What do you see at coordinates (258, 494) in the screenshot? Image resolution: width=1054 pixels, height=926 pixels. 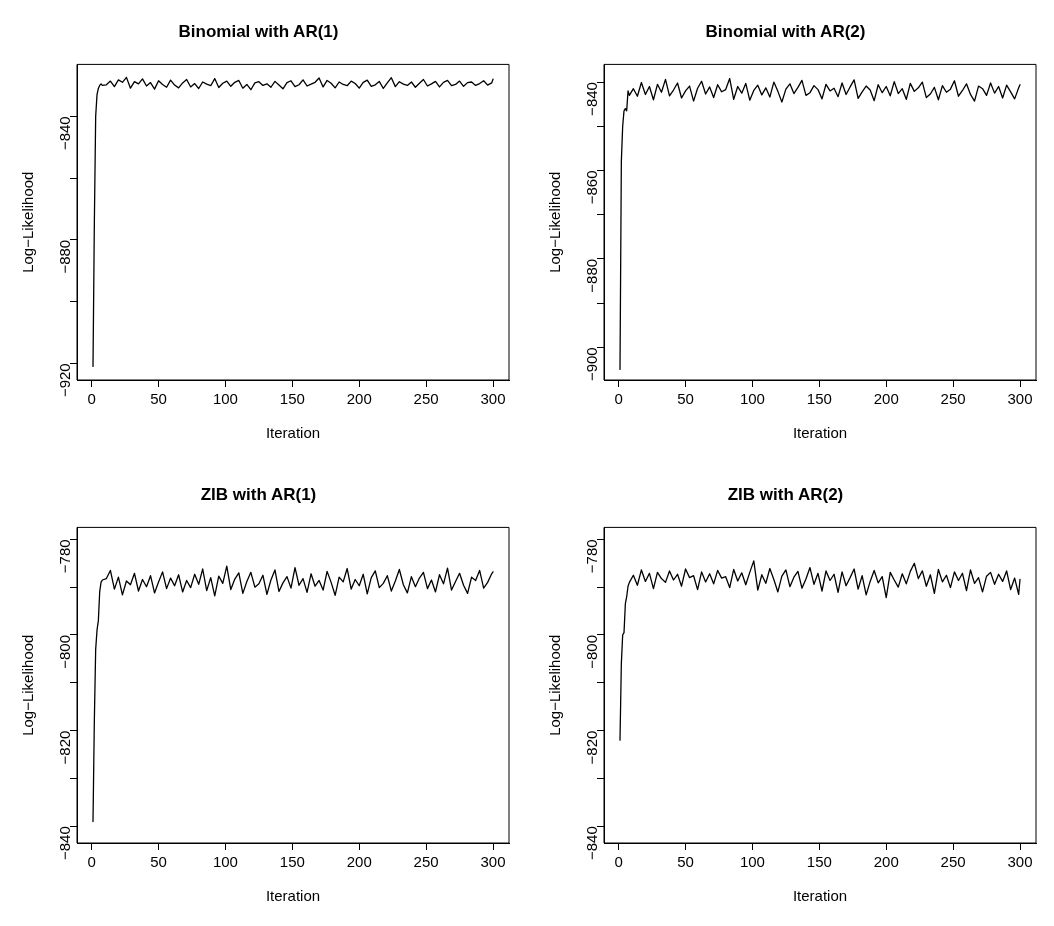 I see `chart-title: ZIB with AR(1)` at bounding box center [258, 494].